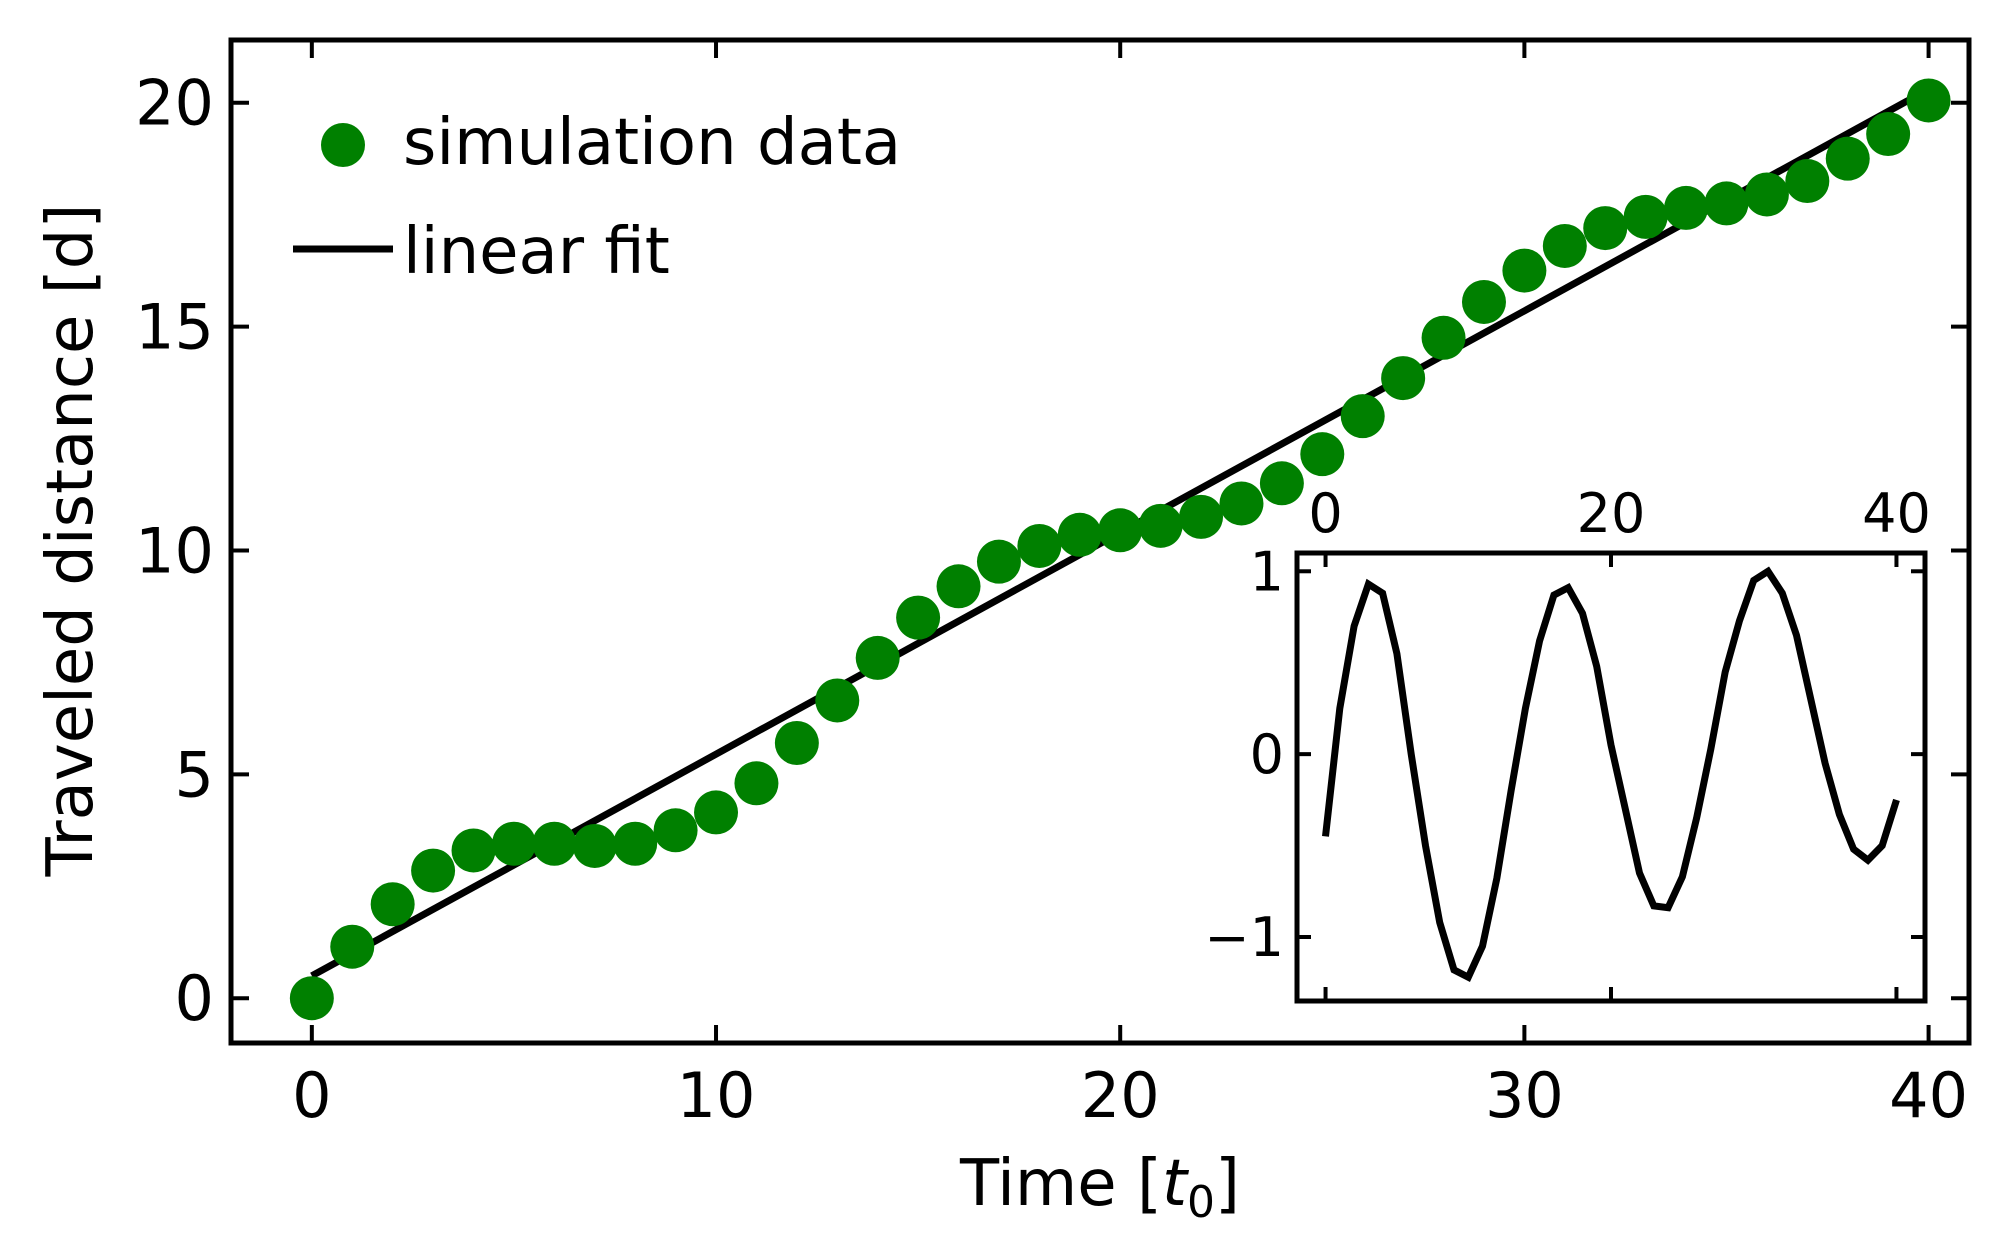 This screenshot has width=1996, height=1248. What do you see at coordinates (1611, 513) in the screenshot?
I see `inset-x-tick-label: 20` at bounding box center [1611, 513].